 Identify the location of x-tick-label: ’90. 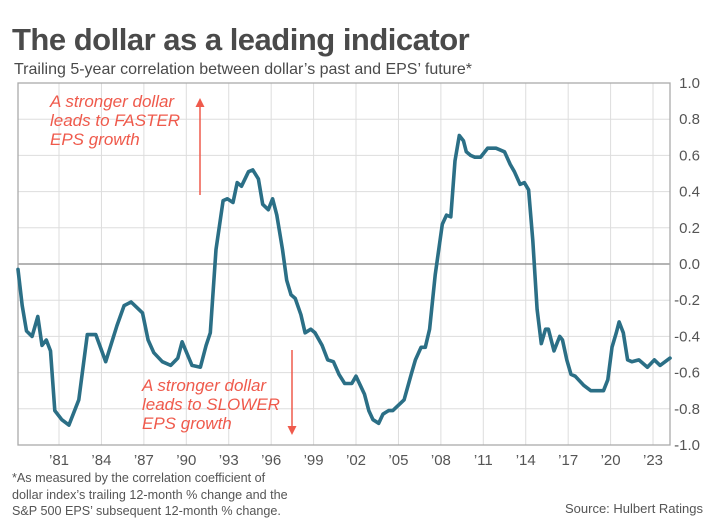
(186, 460).